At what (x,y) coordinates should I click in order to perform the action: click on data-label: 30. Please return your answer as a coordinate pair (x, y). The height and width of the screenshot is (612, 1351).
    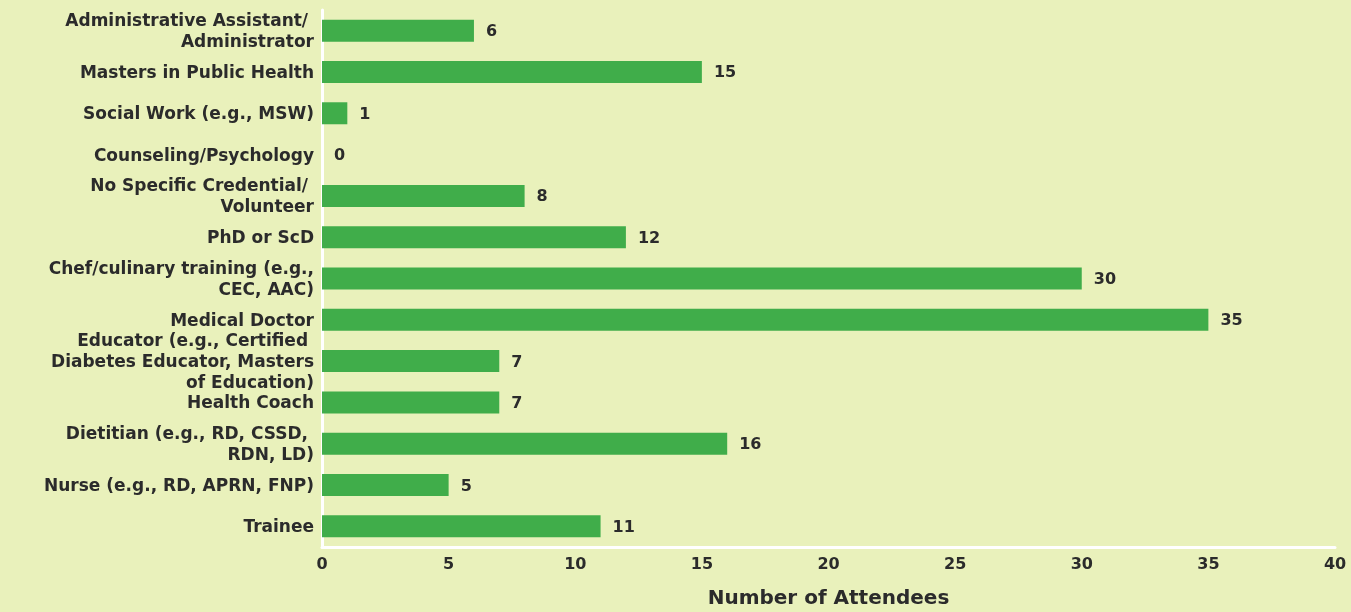
    Looking at the image, I should click on (1105, 278).